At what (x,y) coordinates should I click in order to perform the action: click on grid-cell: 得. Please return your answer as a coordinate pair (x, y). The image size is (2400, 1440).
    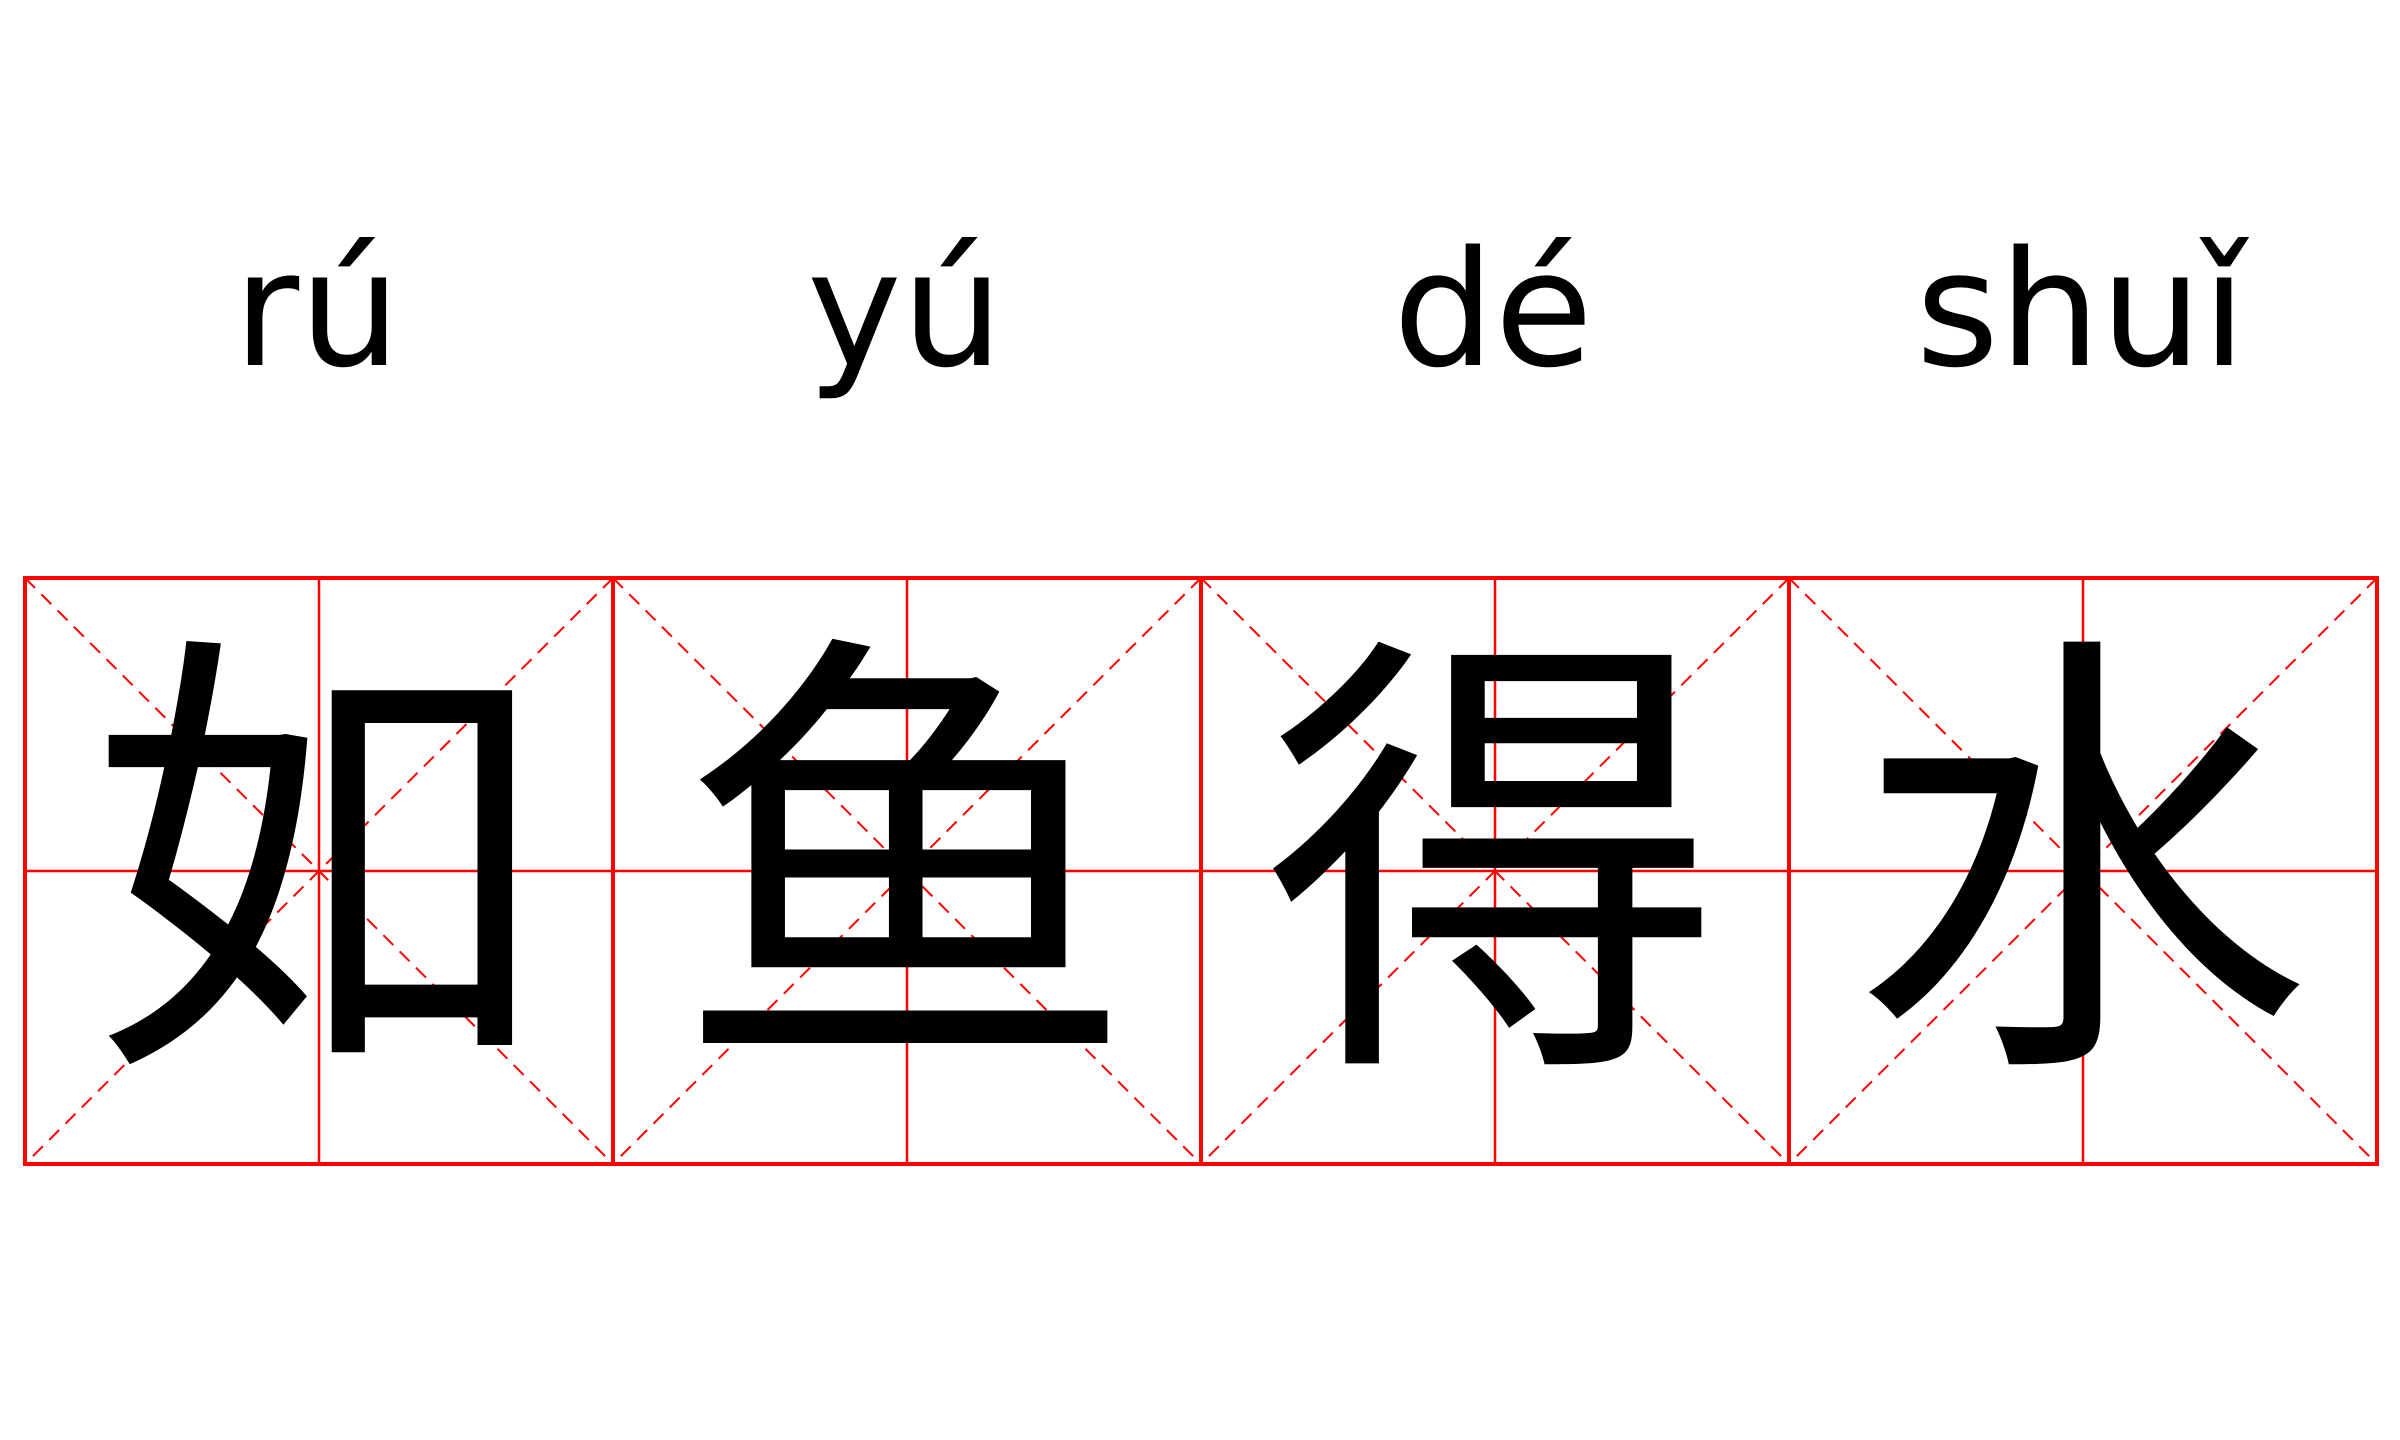
    Looking at the image, I should click on (1495, 871).